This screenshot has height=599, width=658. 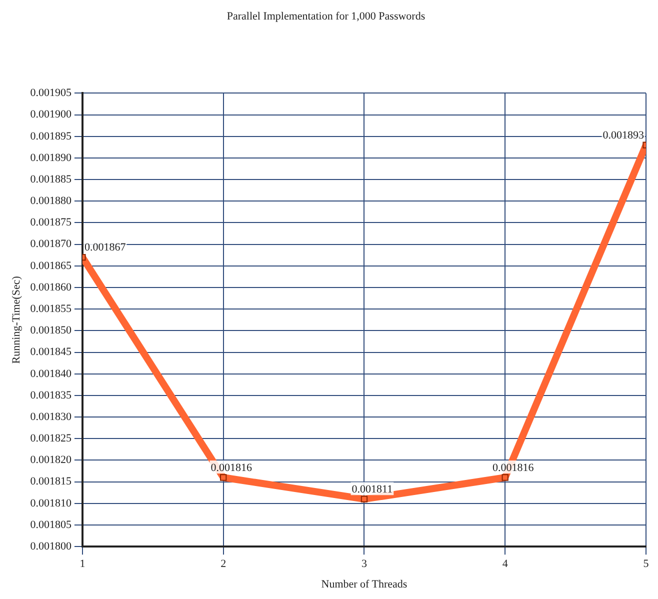 I want to click on x-tick-label: 4, so click(x=505, y=564).